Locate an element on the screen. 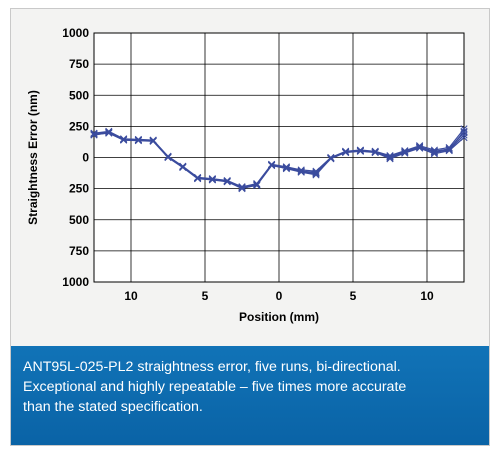 This screenshot has height=452, width=500. y-tick-label: 0 is located at coordinates (85, 158).